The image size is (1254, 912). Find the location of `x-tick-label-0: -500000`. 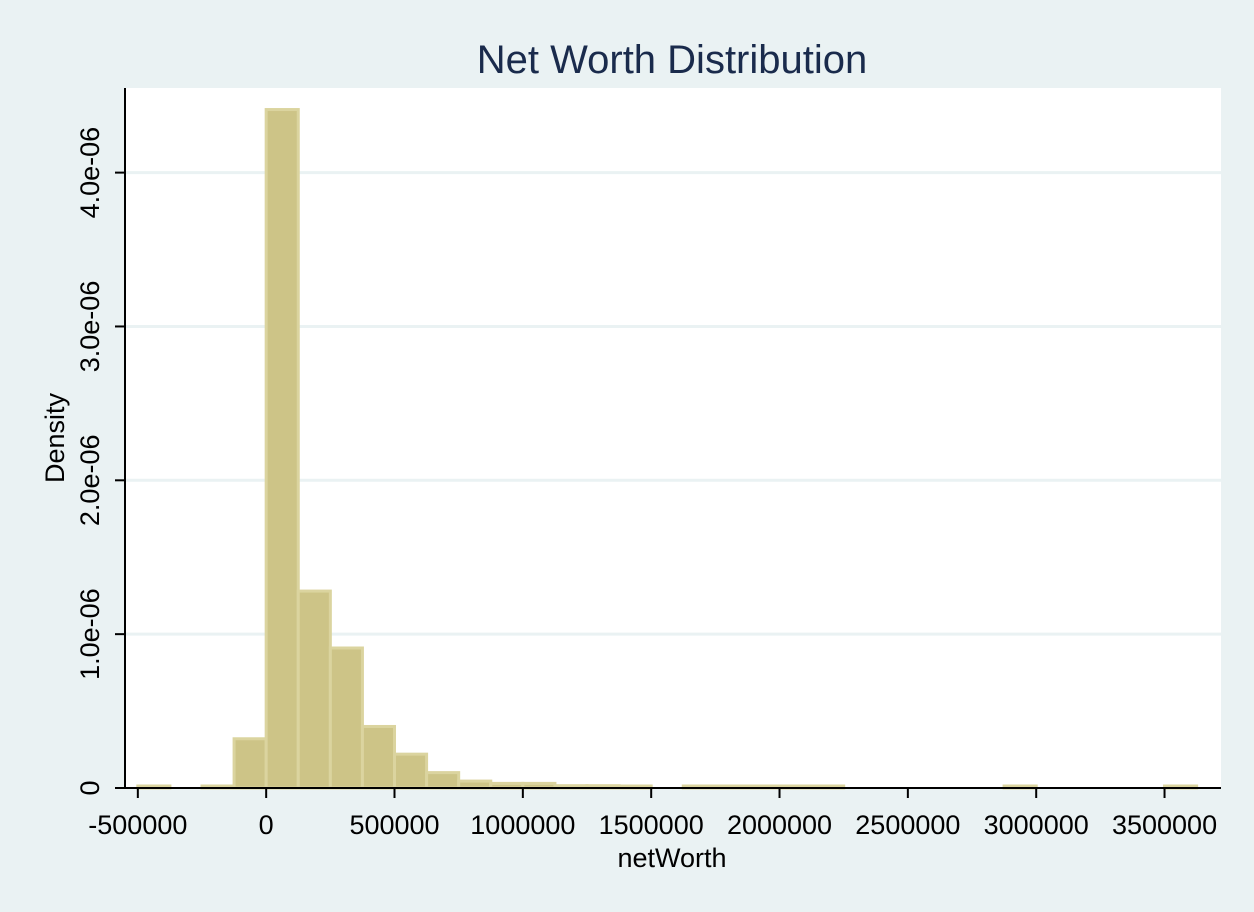

x-tick-label-0: -500000 is located at coordinates (137, 825).